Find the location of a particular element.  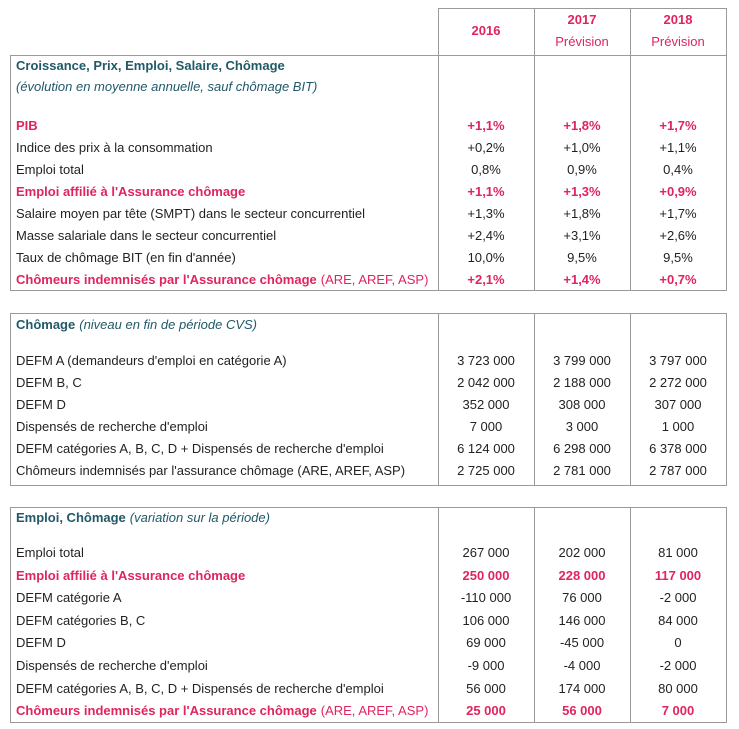

row-value: 10,0% is located at coordinates (486, 257).